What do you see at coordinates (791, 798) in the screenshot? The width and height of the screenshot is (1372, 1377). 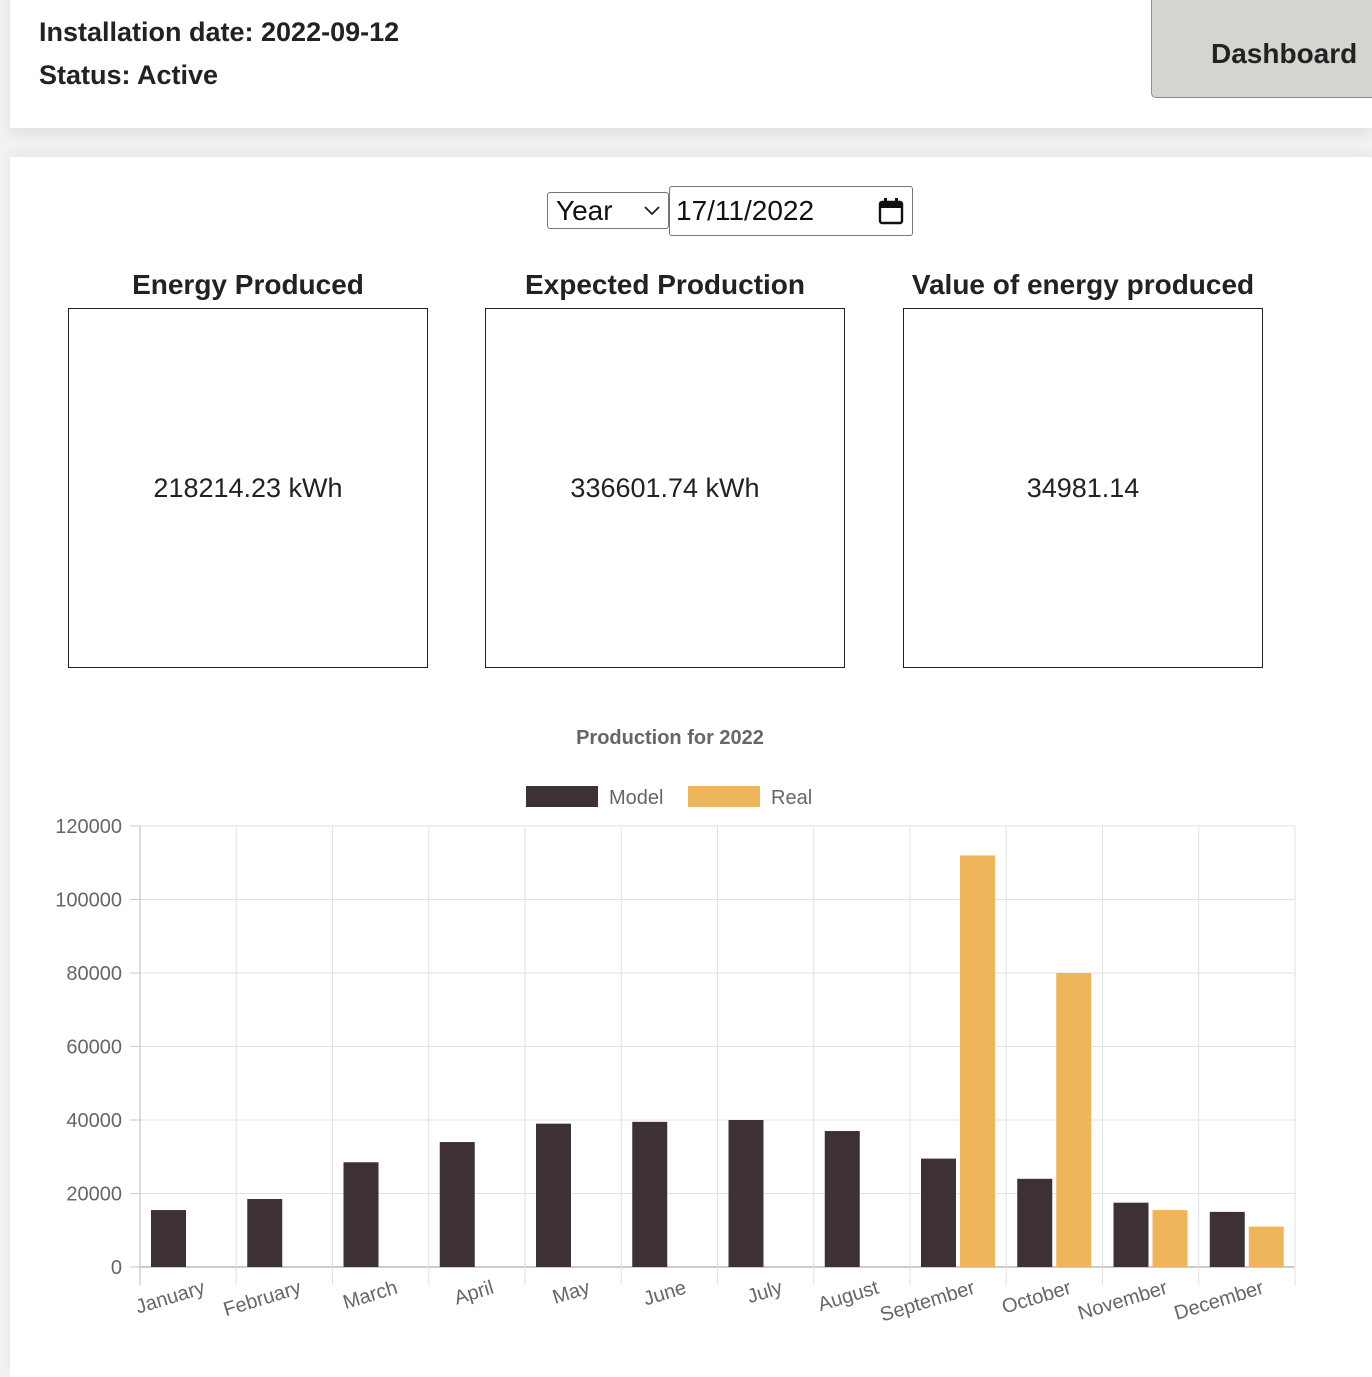 I see `legend-label-real: Real` at bounding box center [791, 798].